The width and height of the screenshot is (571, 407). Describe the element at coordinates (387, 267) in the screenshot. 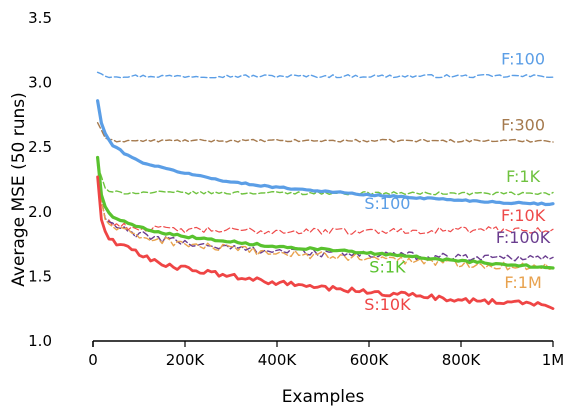

I see `series-label: S:1K` at that location.